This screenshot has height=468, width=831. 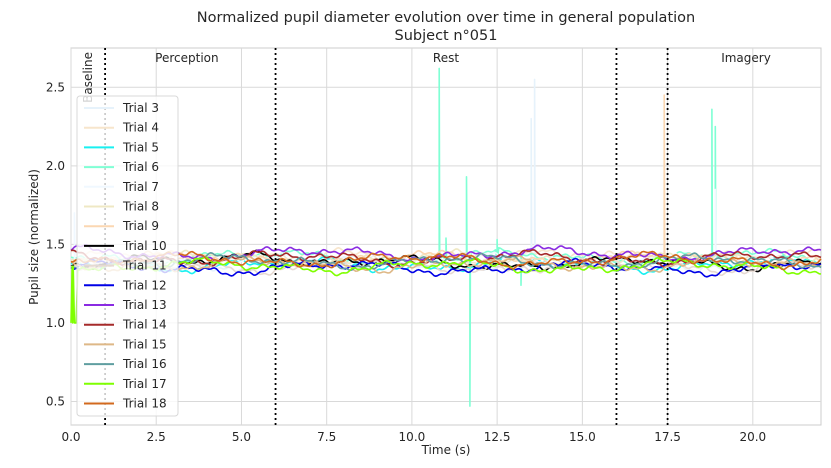 What do you see at coordinates (186, 58) in the screenshot?
I see `phase-label: Perception` at bounding box center [186, 58].